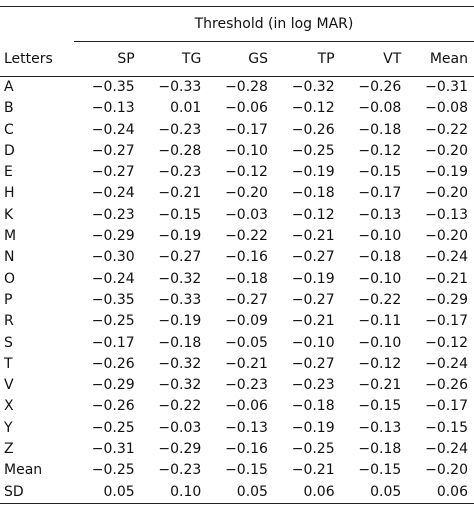  Describe the element at coordinates (380, 321) in the screenshot. I see `table-cell: −0.11` at that location.